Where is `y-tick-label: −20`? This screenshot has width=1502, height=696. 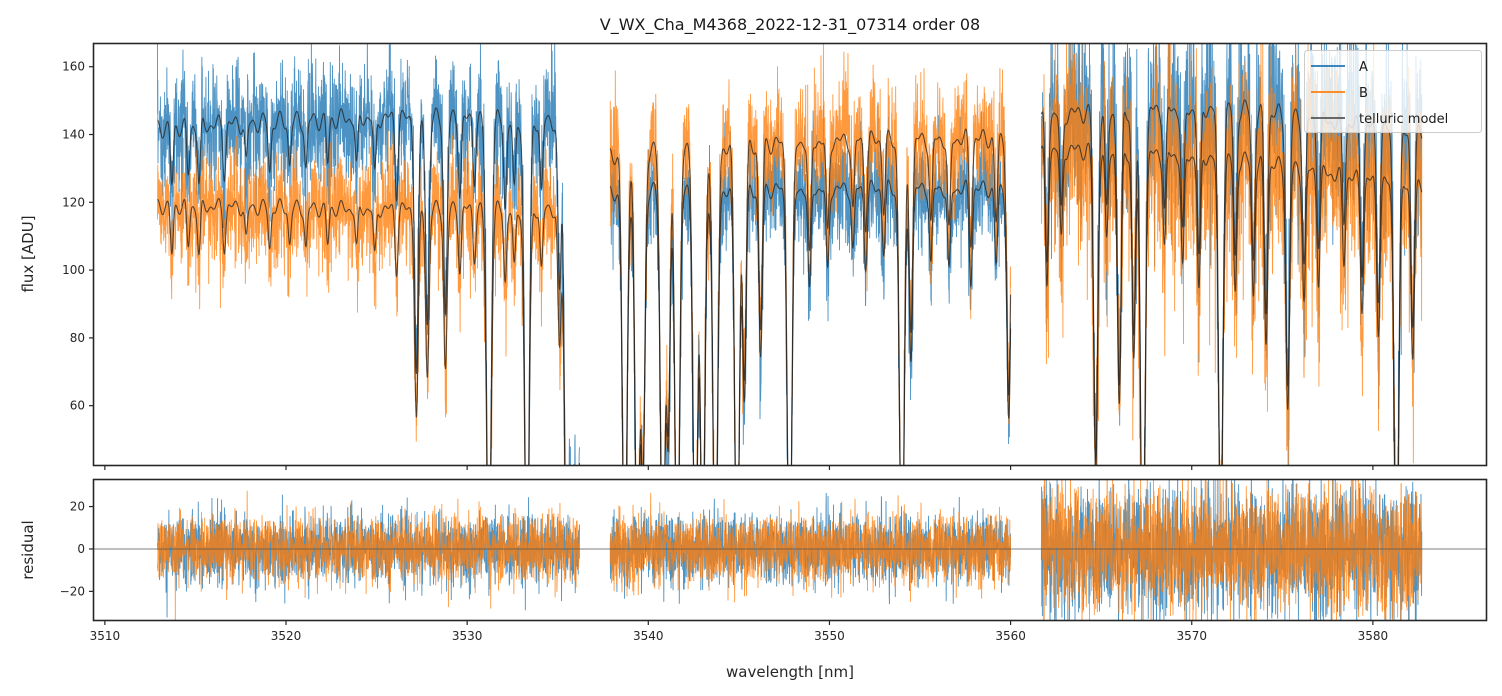 y-tick-label: −20 is located at coordinates (72, 591).